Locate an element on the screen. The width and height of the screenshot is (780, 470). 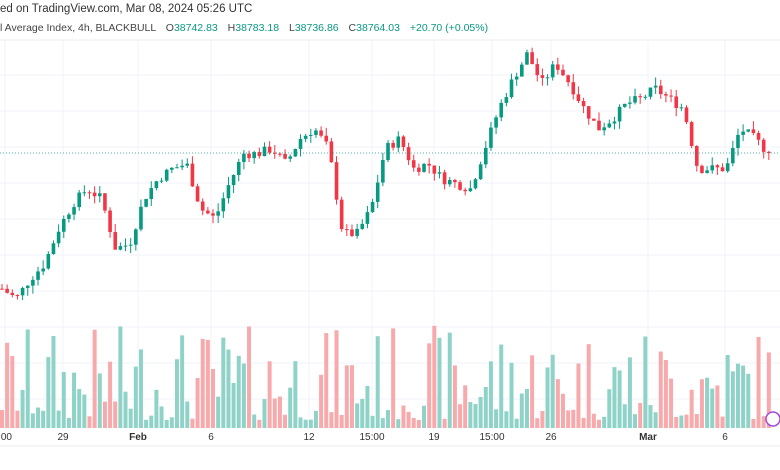
x-tick-label: 15:00 is located at coordinates (371, 437).